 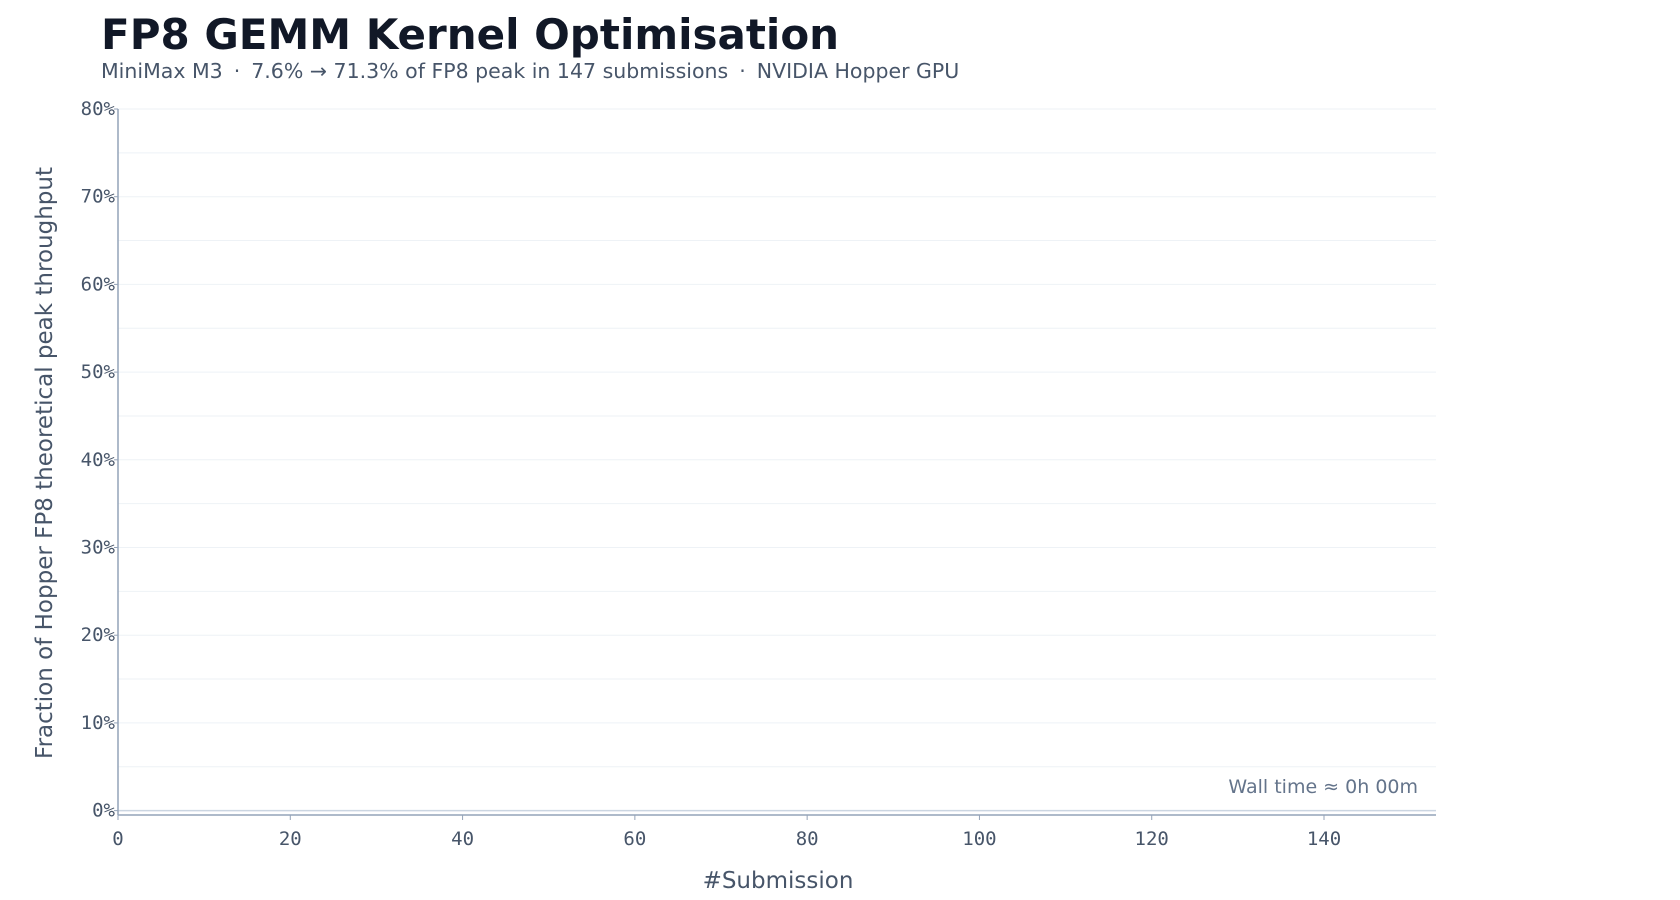 I want to click on y-tick-label: 10%, so click(x=98, y=723).